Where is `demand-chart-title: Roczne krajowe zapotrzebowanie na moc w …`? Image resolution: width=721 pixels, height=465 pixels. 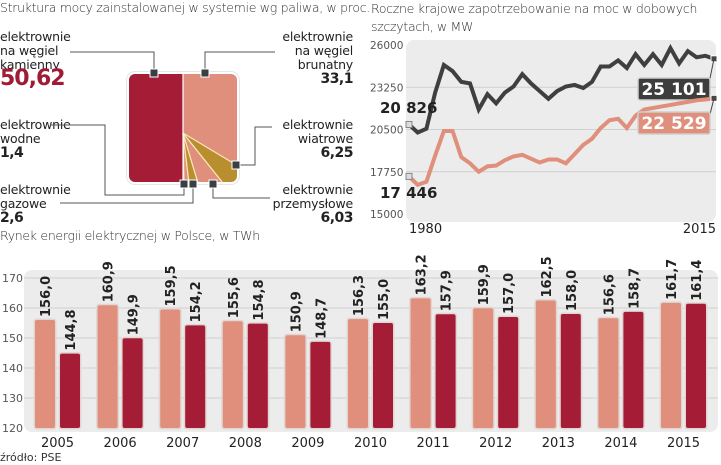
demand-chart-title: Roczne krajowe zapotrzebowanie na moc w … is located at coordinates (534, 18).